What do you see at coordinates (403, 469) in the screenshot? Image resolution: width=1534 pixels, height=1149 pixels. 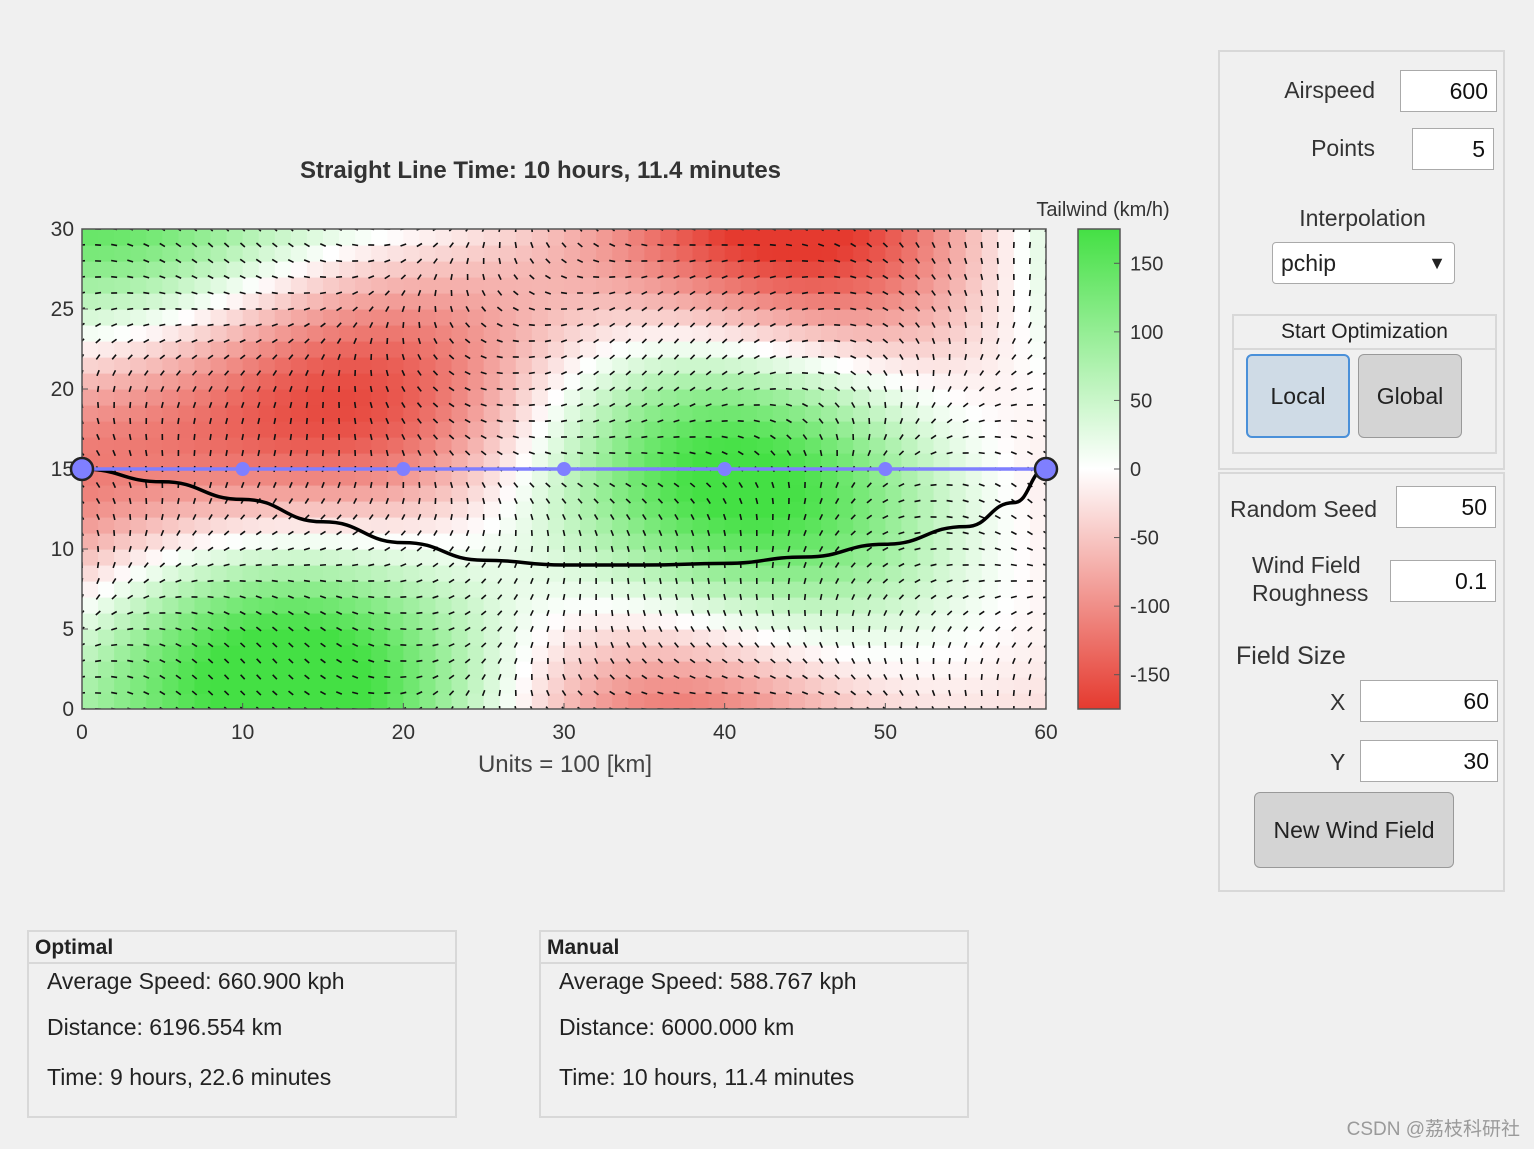 I see `waypoint-marker` at bounding box center [403, 469].